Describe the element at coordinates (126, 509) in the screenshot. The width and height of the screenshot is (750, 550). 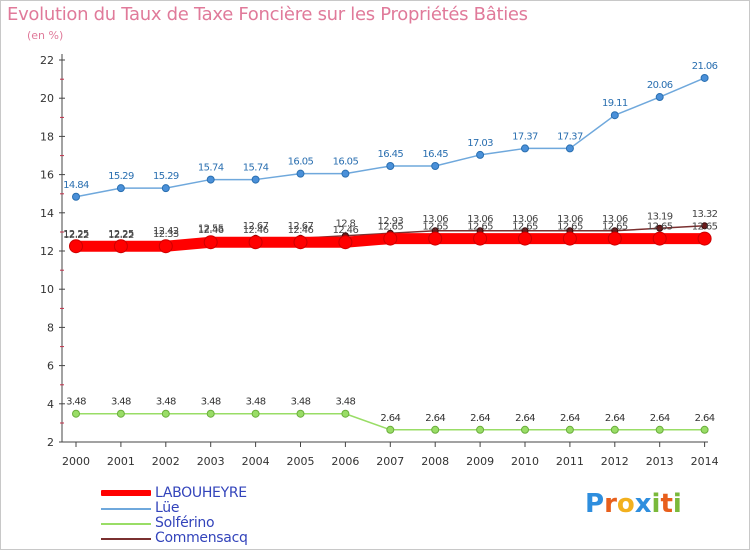
I see `legend-swatch-lue` at that location.